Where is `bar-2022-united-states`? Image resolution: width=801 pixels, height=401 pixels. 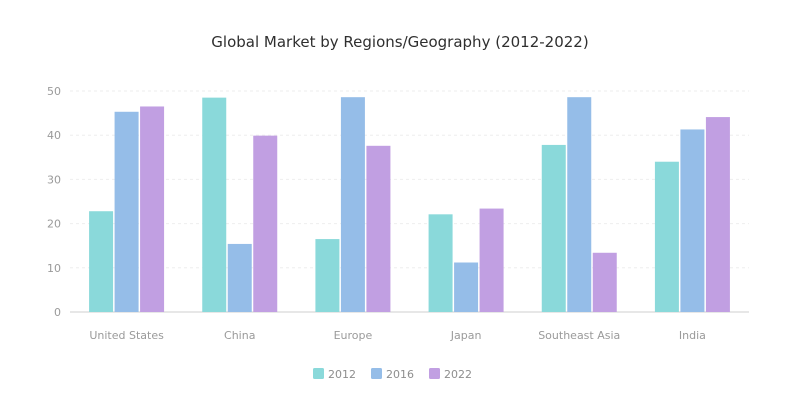 bar-2022-united-states is located at coordinates (152, 209).